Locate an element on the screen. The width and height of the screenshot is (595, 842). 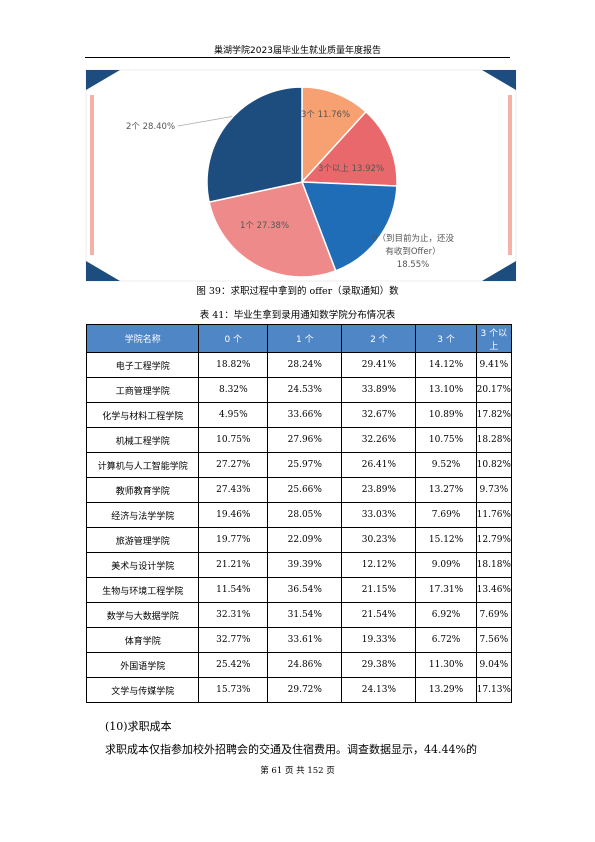
table-cell: 39.39% is located at coordinates (305, 565).